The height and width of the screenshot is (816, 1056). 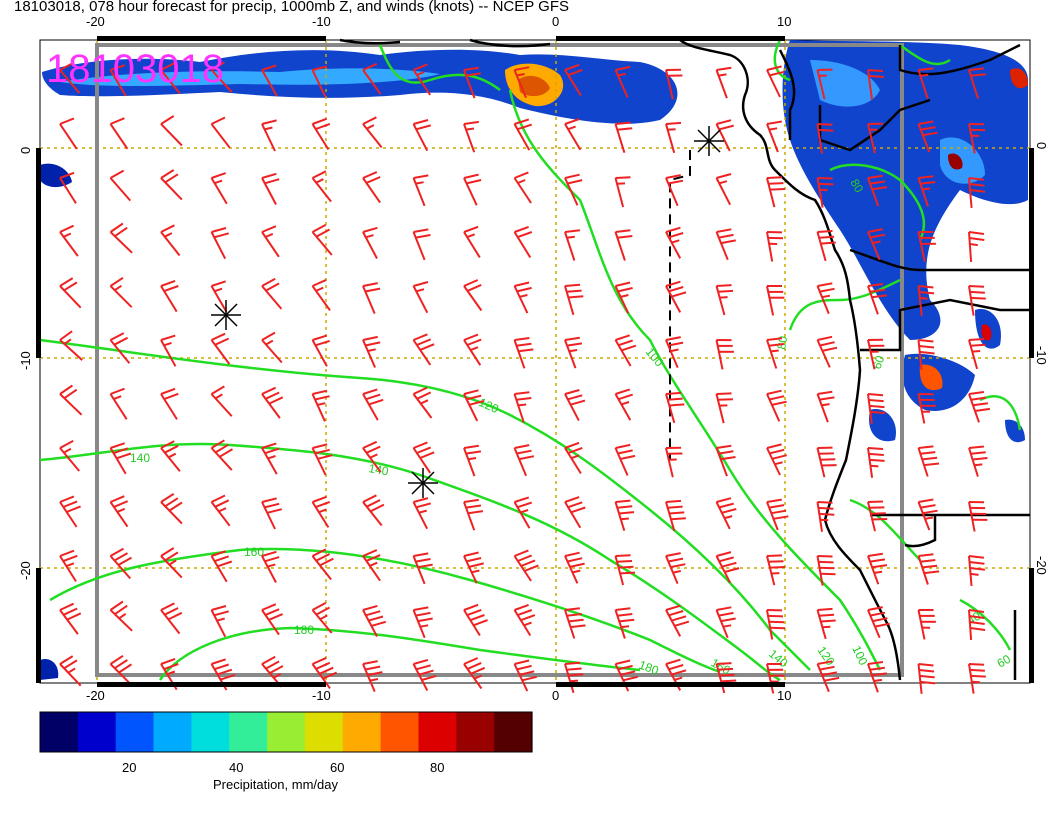 I want to click on tick-labels-bottom: -20 -10 0 10, so click(x=438, y=695).